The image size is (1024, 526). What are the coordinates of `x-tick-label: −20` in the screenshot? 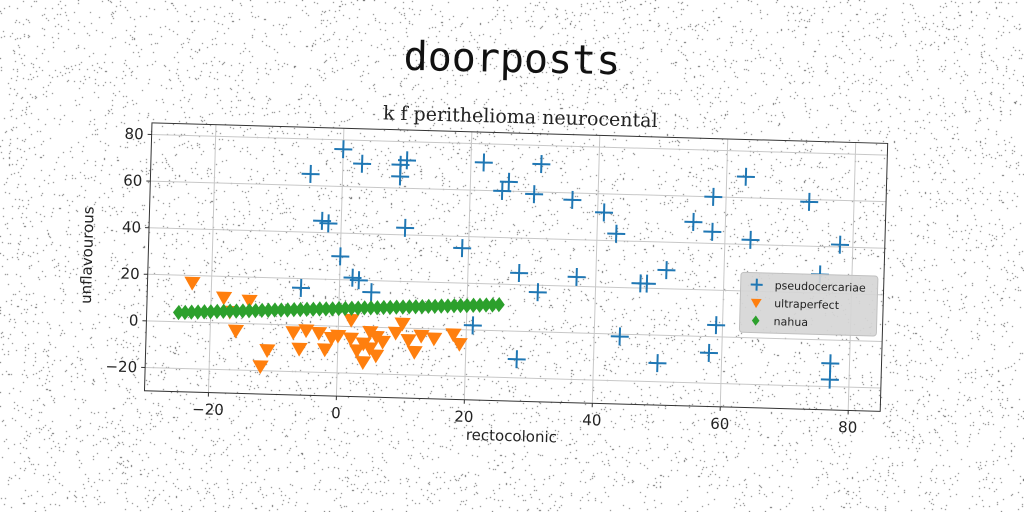 It's located at (208, 409).